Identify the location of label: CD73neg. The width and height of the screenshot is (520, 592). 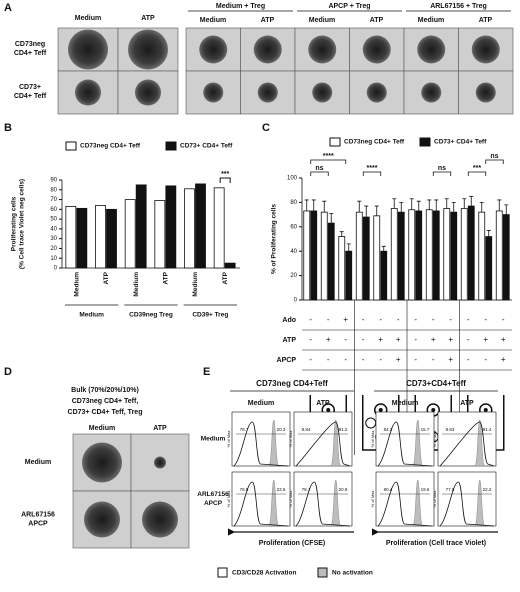
(30, 44).